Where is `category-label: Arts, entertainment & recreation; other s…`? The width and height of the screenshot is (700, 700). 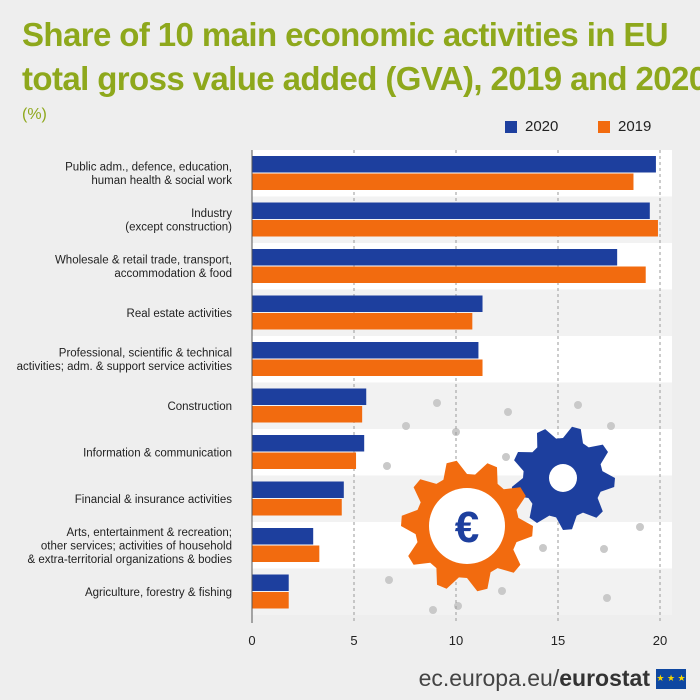
category-label: Arts, entertainment & recreation; other s… is located at coordinates (129, 546).